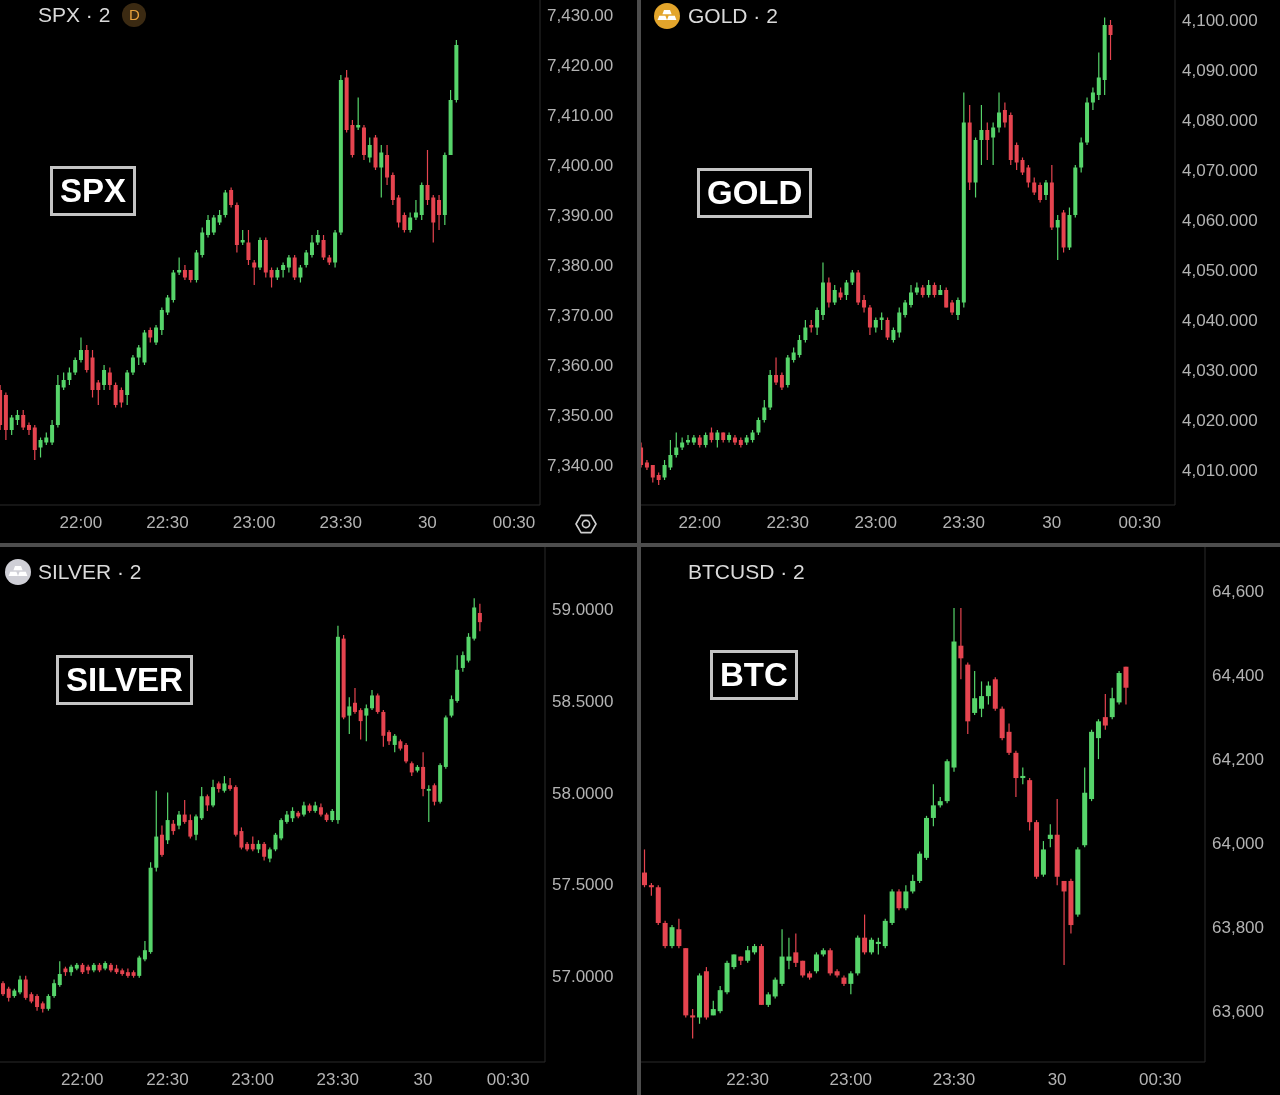 The height and width of the screenshot is (1095, 1280). Describe the element at coordinates (134, 15) in the screenshot. I see `annotation: D` at that location.